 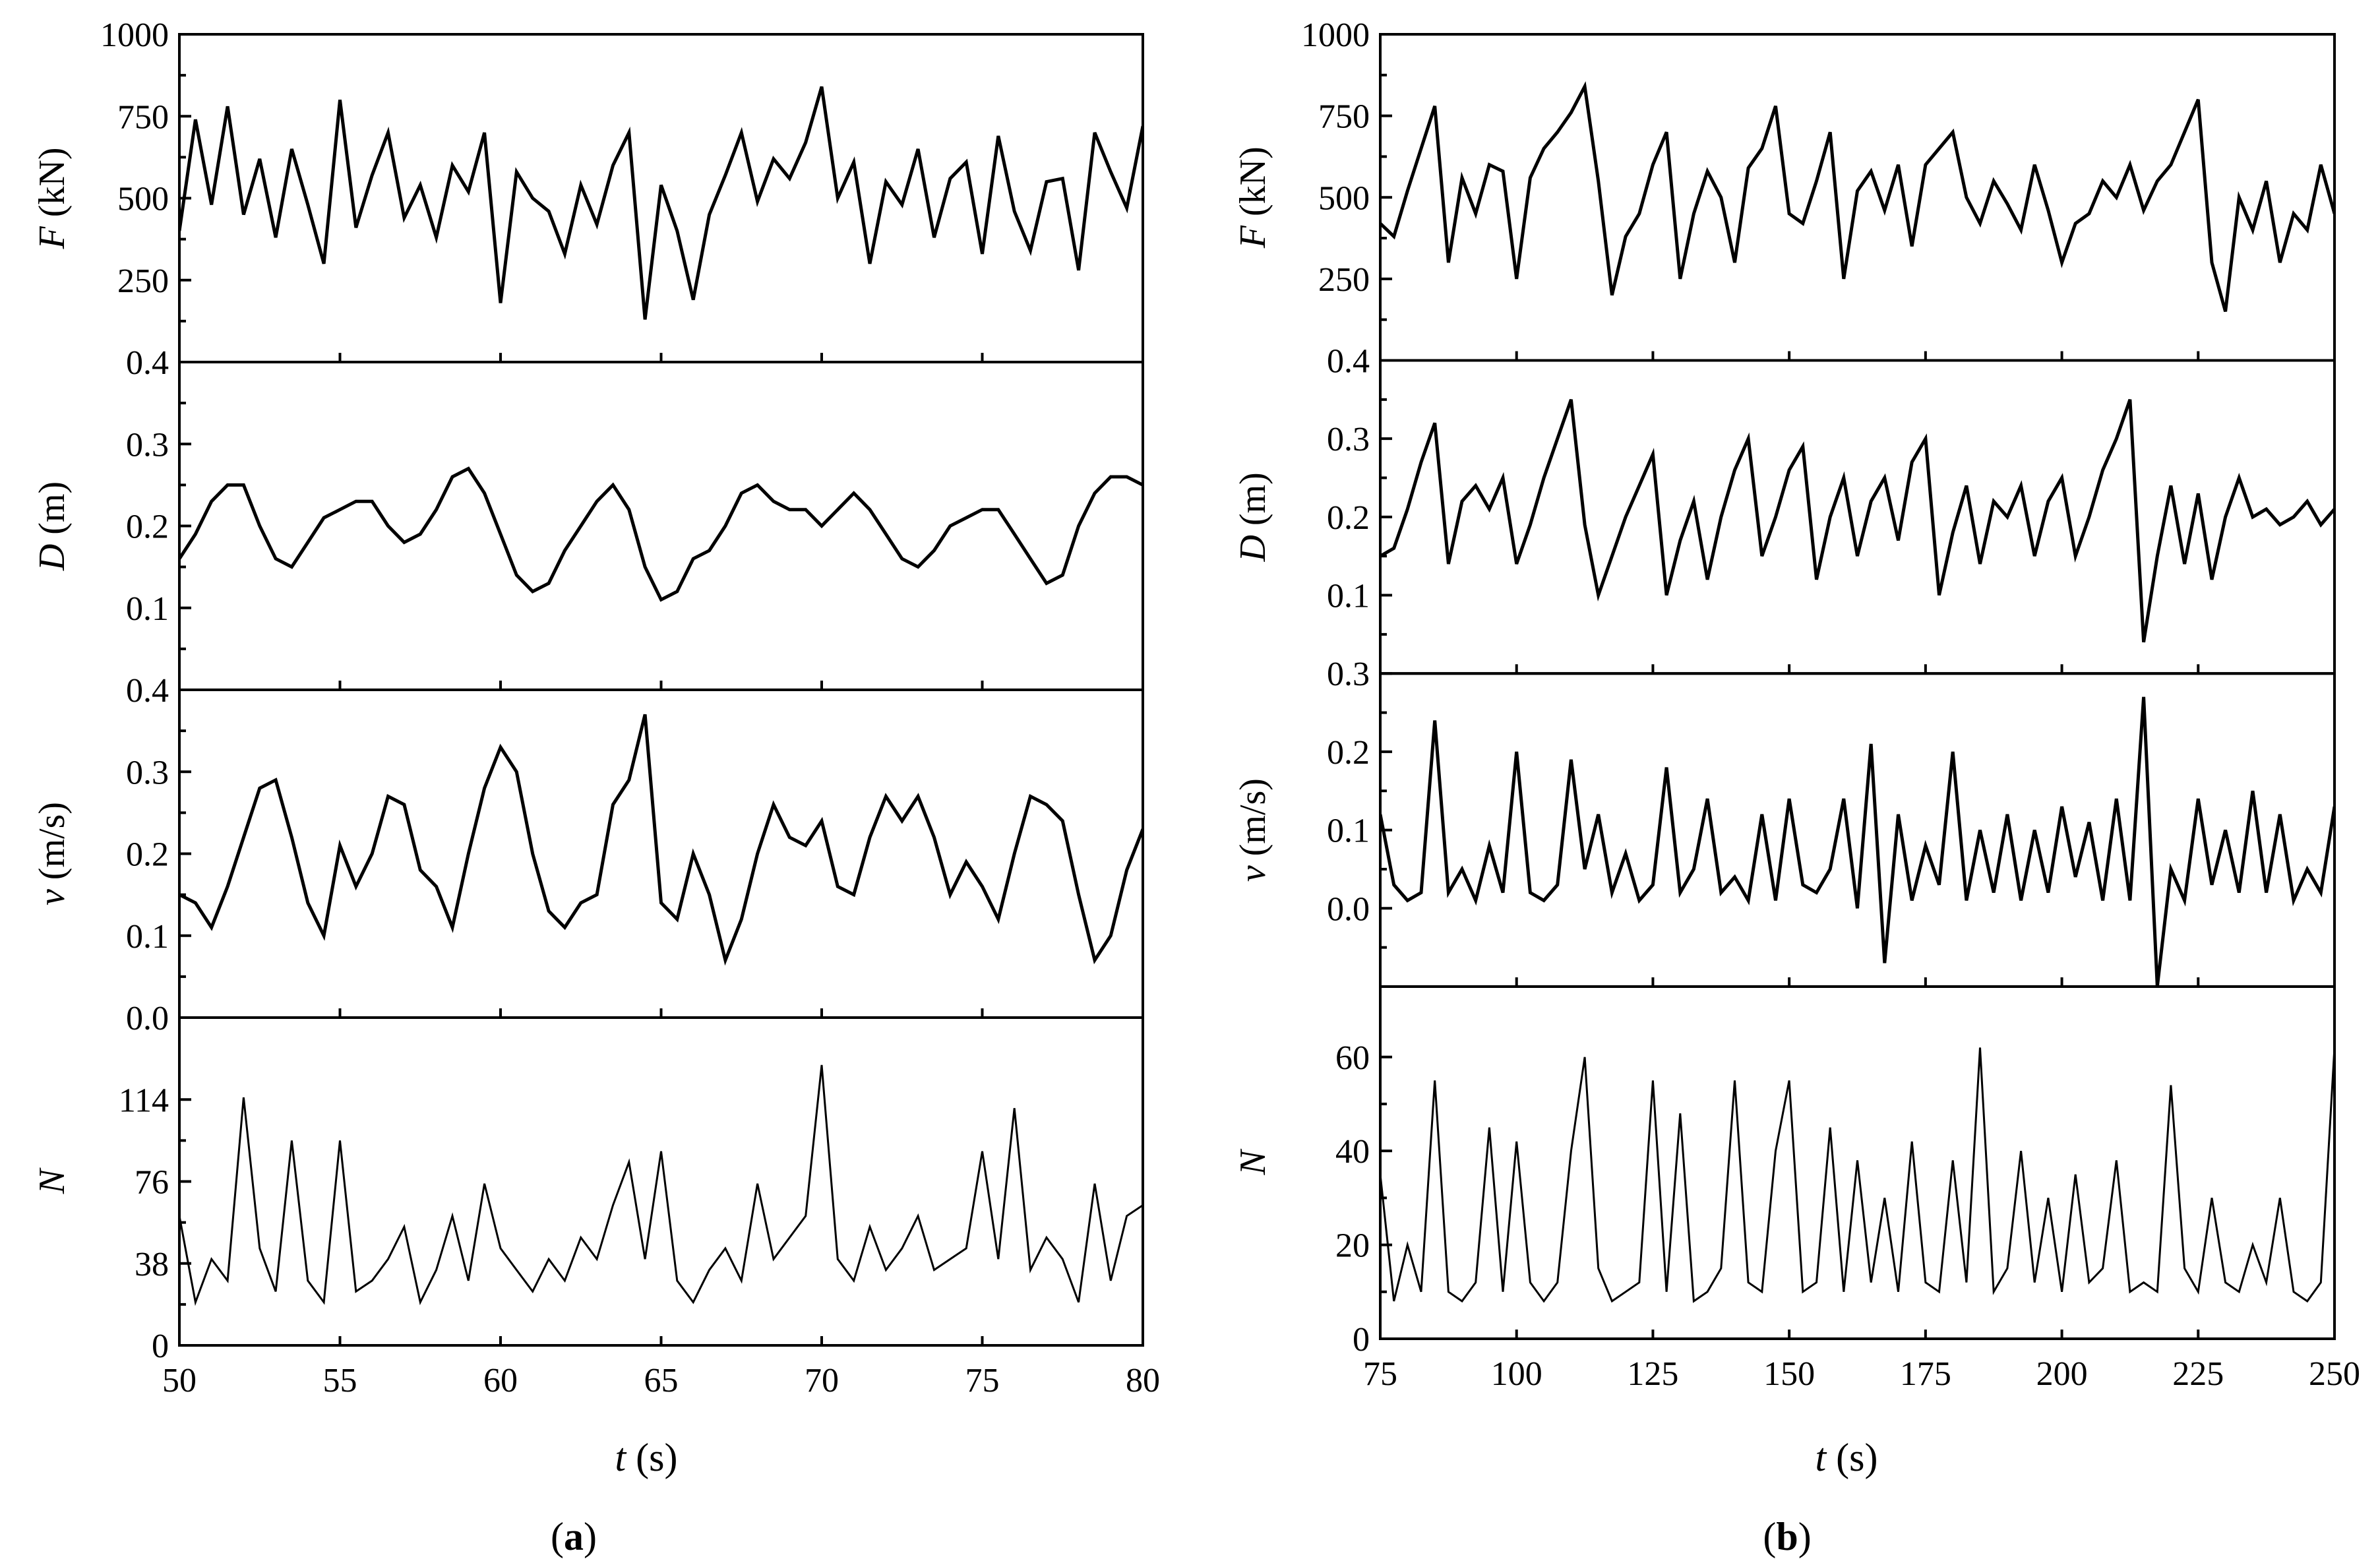 What do you see at coordinates (1335, 35) in the screenshot?
I see `y-tick-label-b-F-3: 1000` at bounding box center [1335, 35].